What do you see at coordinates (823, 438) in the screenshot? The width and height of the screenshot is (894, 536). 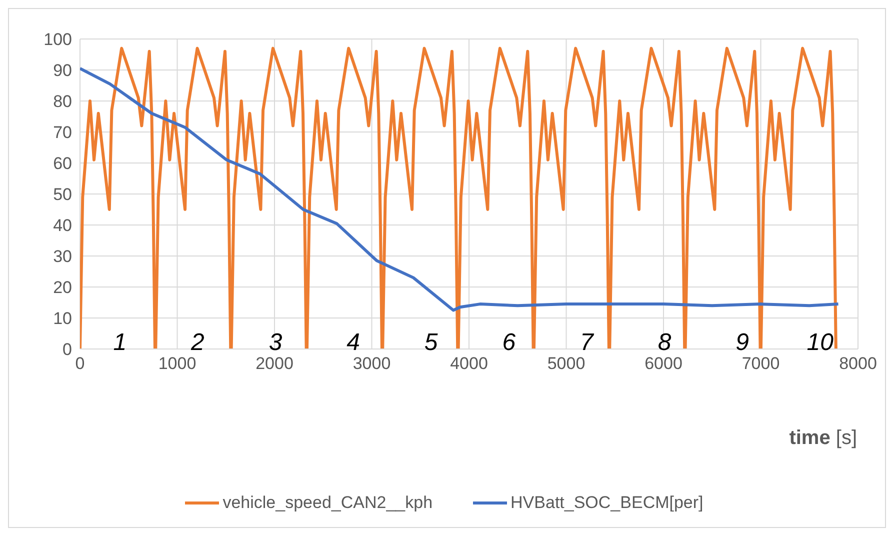 I see `x-axis-title: time [s]` at bounding box center [823, 438].